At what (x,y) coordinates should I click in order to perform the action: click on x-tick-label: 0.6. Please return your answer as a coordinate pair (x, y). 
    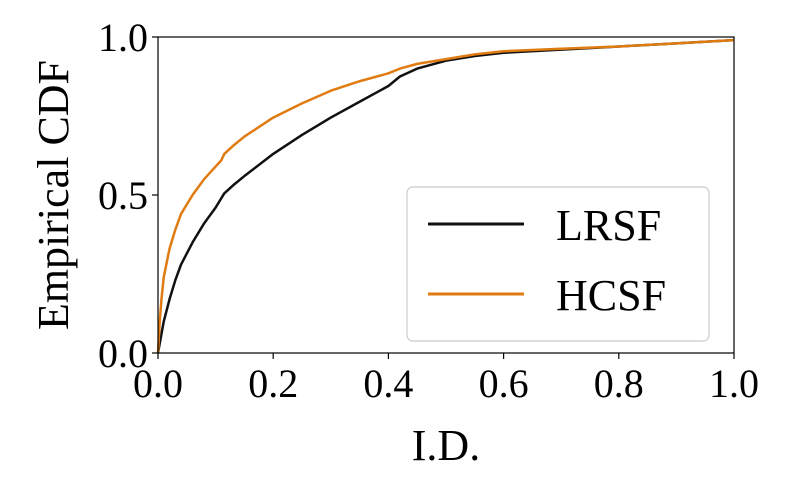
    Looking at the image, I should click on (504, 383).